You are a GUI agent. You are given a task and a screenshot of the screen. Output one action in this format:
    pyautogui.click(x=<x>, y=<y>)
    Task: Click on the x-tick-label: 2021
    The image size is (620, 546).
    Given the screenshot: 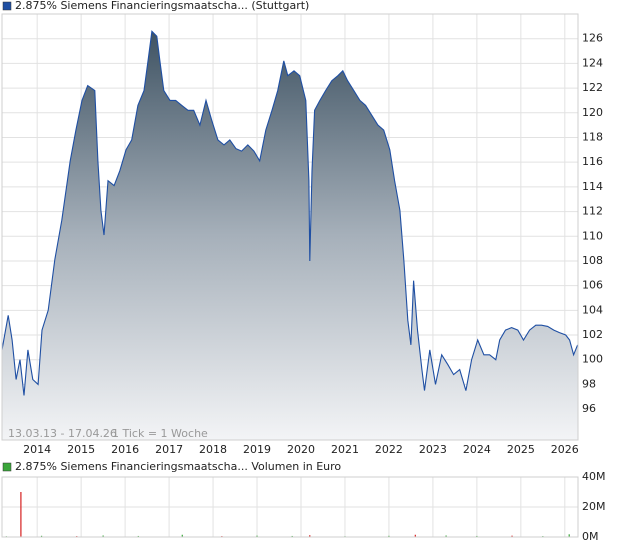 What is the action you would take?
    pyautogui.click(x=345, y=449)
    